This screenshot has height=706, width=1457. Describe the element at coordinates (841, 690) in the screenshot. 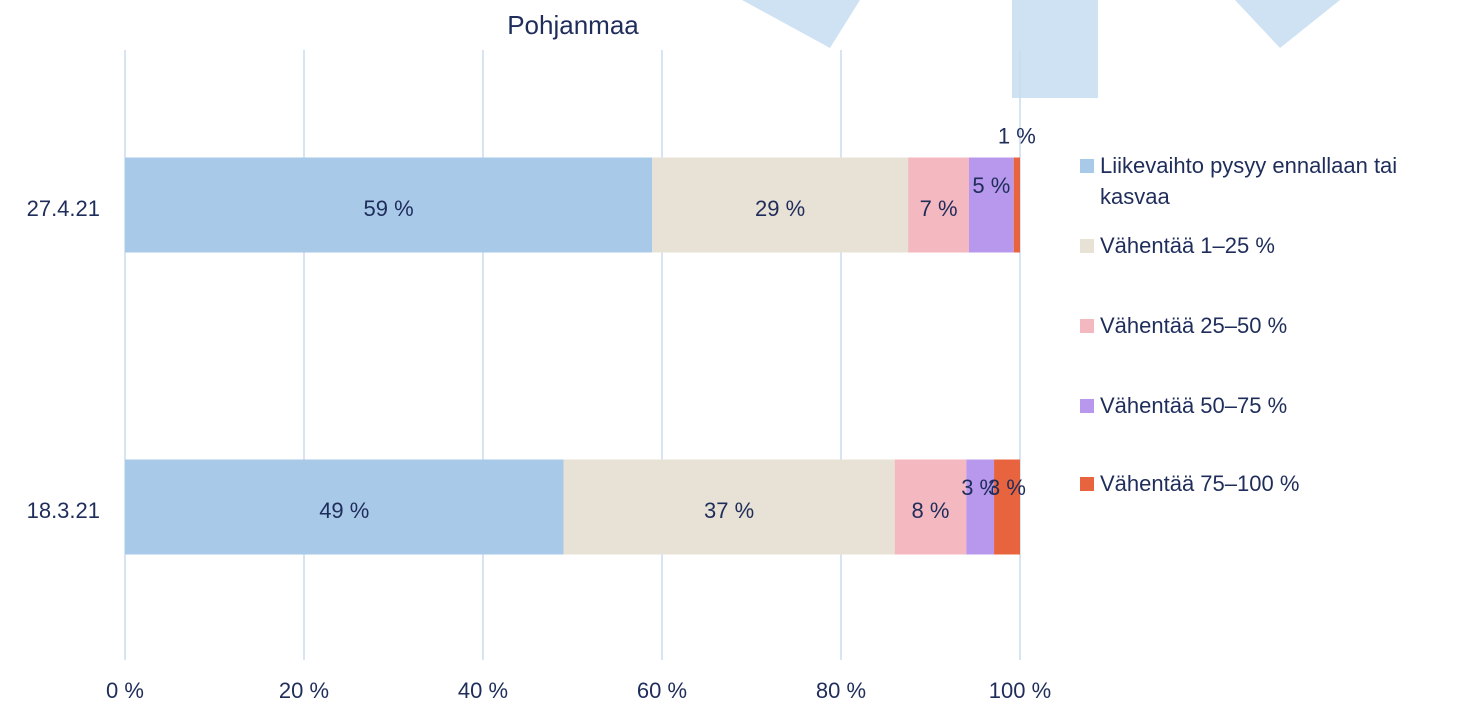

I see `x-tick-label: 80 %` at that location.